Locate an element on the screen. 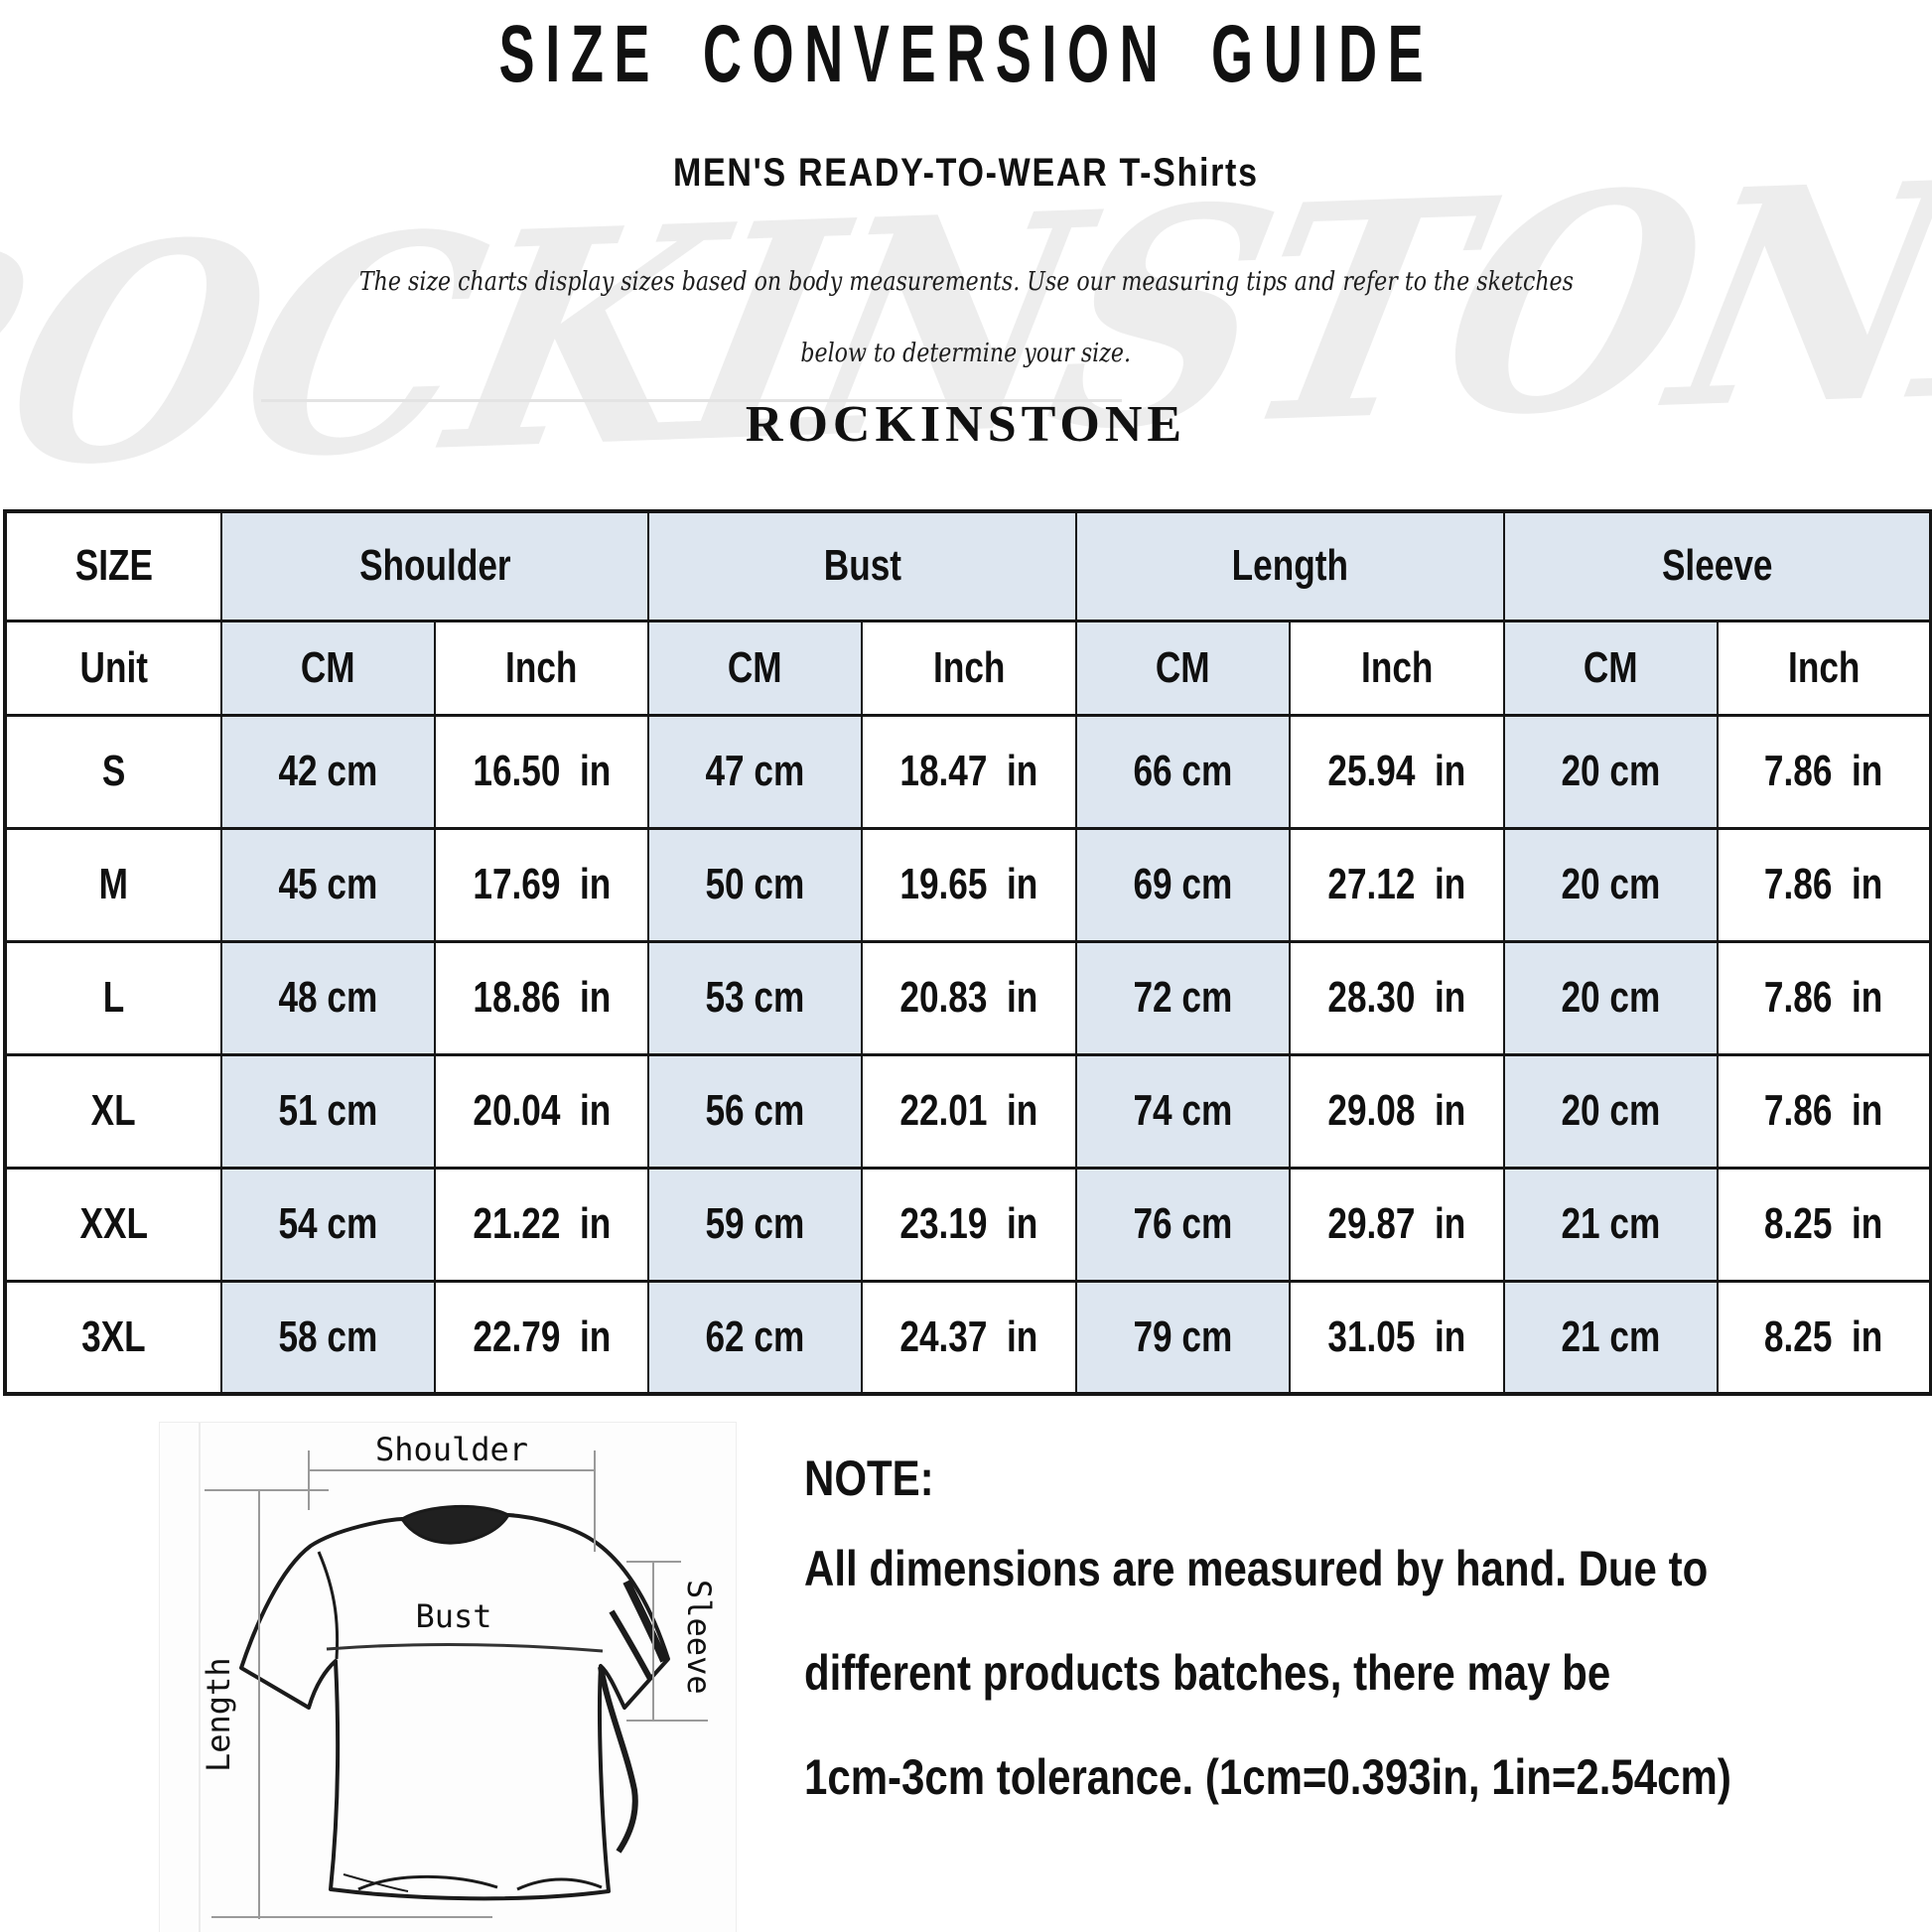 This screenshot has height=1932, width=1932. value-cell: 29.08 in is located at coordinates (1397, 1111).